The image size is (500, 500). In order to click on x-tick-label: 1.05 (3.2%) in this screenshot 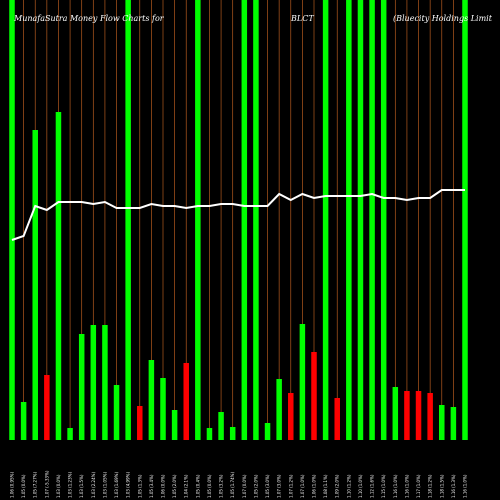, I will do `click(221, 486)`.